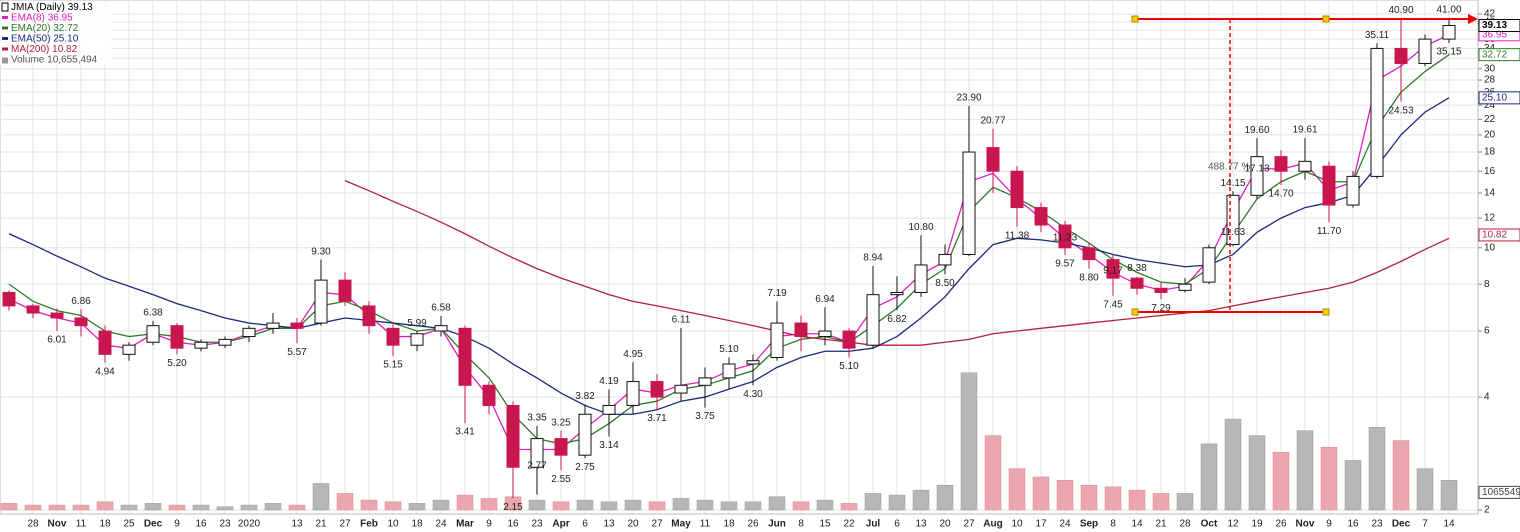 This screenshot has height=532, width=1520. What do you see at coordinates (30, 28) in the screenshot?
I see `legend-name: EMA(20)` at bounding box center [30, 28].